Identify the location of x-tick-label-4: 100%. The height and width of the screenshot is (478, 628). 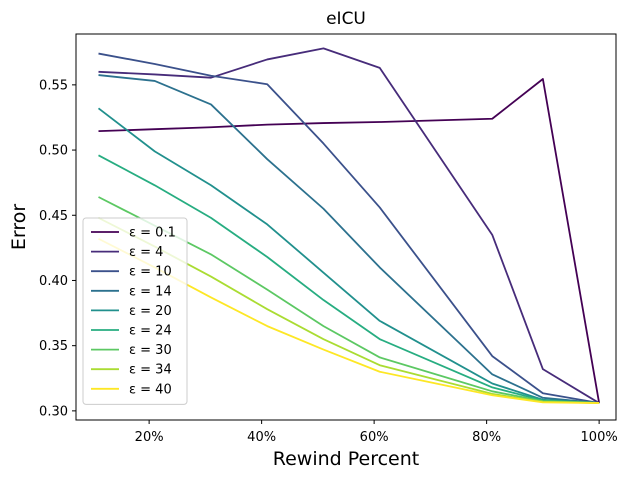
(599, 437).